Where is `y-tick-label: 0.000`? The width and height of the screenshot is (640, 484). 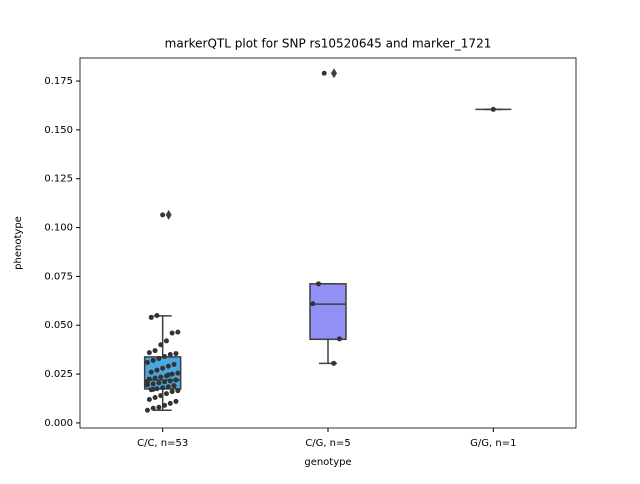 y-tick-label: 0.000 is located at coordinates (58, 423).